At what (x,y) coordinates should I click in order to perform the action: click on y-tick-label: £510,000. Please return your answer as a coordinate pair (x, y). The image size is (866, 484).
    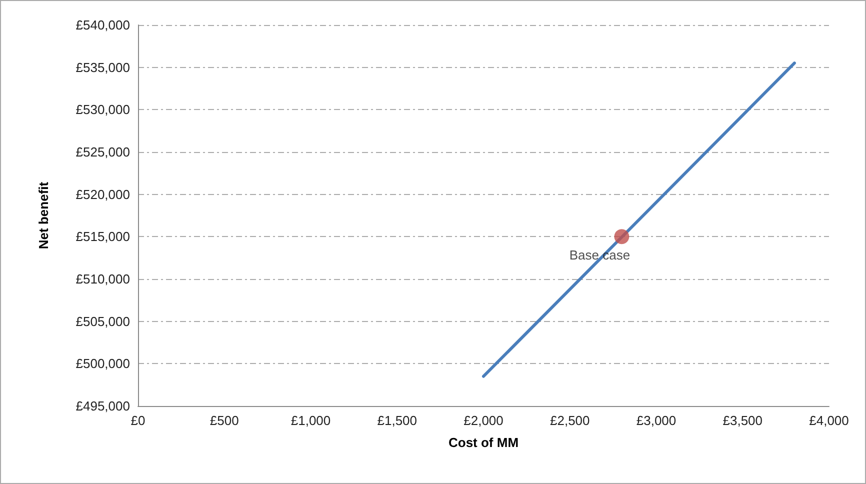
    Looking at the image, I should click on (103, 279).